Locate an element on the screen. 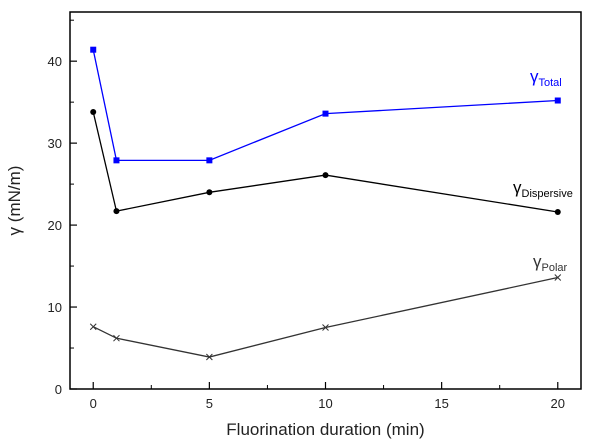 This screenshot has width=591, height=445. x-axis-title: Fluorination duration (min) is located at coordinates (325, 429).